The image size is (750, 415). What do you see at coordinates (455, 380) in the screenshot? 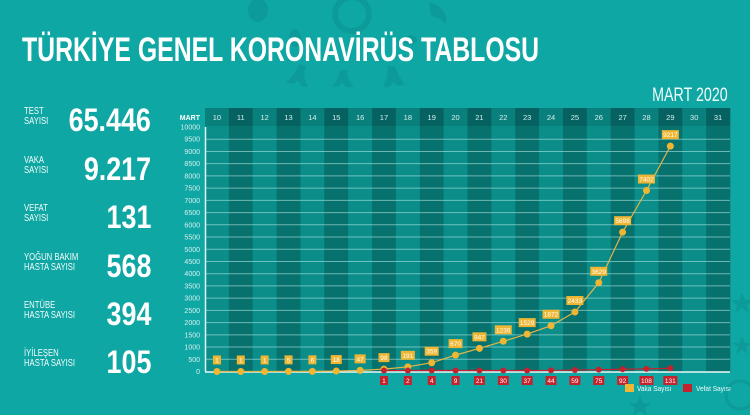
I see `vefat-data-label: 9` at bounding box center [455, 380].